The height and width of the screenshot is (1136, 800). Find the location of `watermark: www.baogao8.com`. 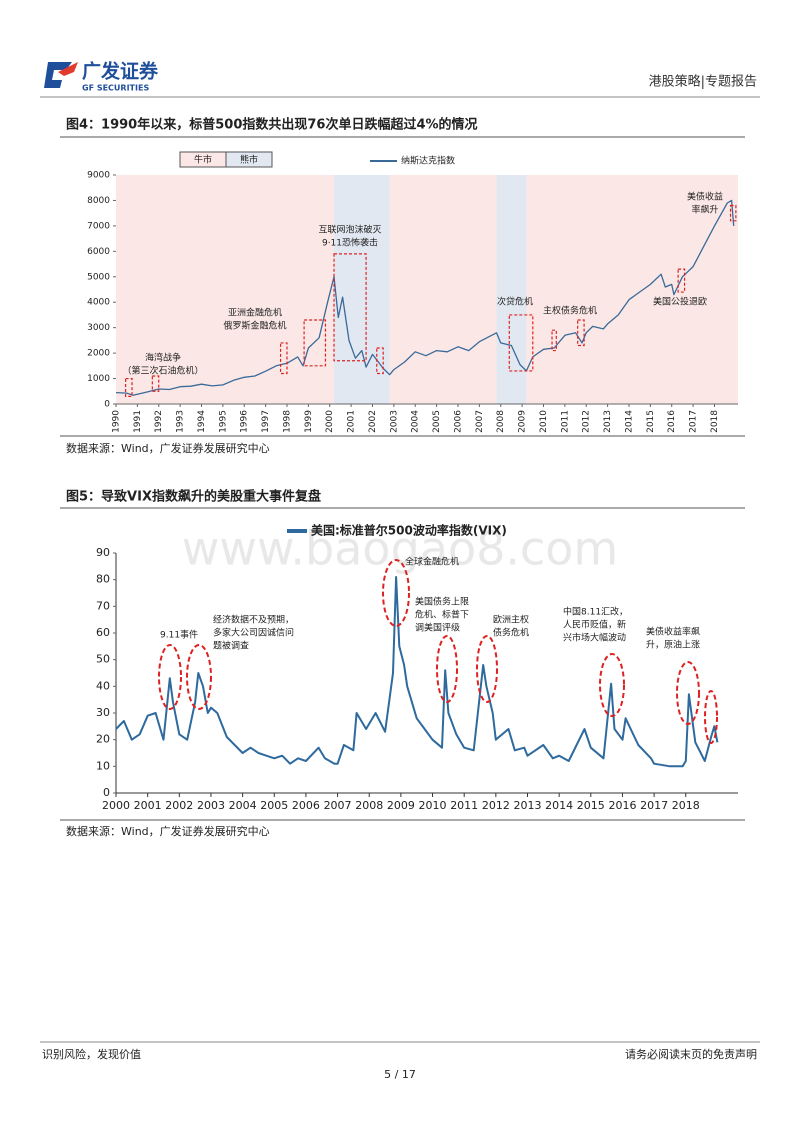

watermark: www.baogao8.com is located at coordinates (400, 549).